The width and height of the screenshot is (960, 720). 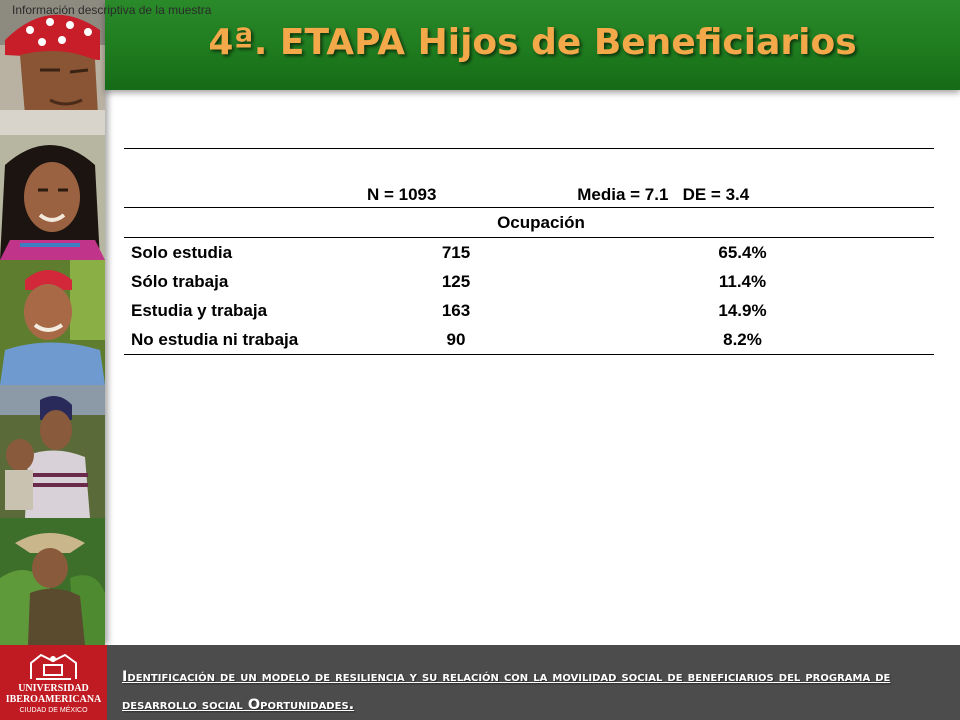 What do you see at coordinates (182, 252) in the screenshot?
I see `row-label: Solo estudia` at bounding box center [182, 252].